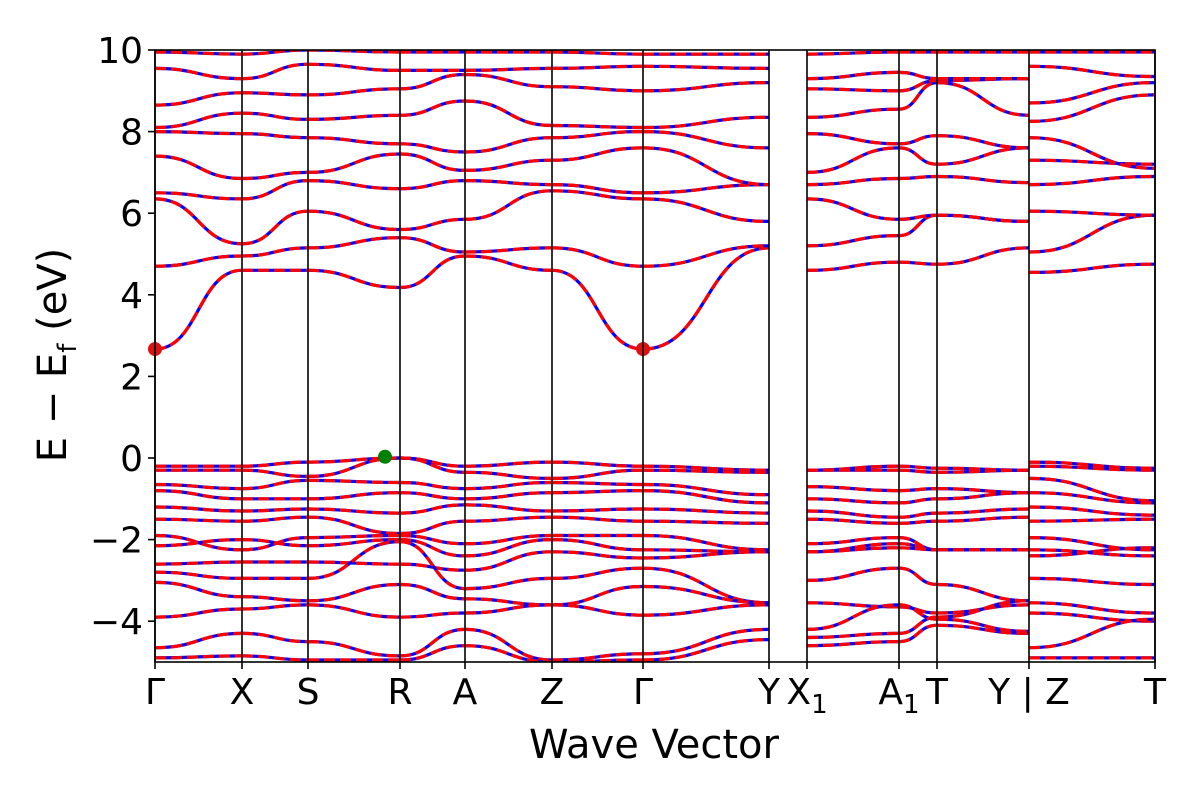 The height and width of the screenshot is (800, 1200). I want to click on band-5-segment-6-red, so click(706, 140).